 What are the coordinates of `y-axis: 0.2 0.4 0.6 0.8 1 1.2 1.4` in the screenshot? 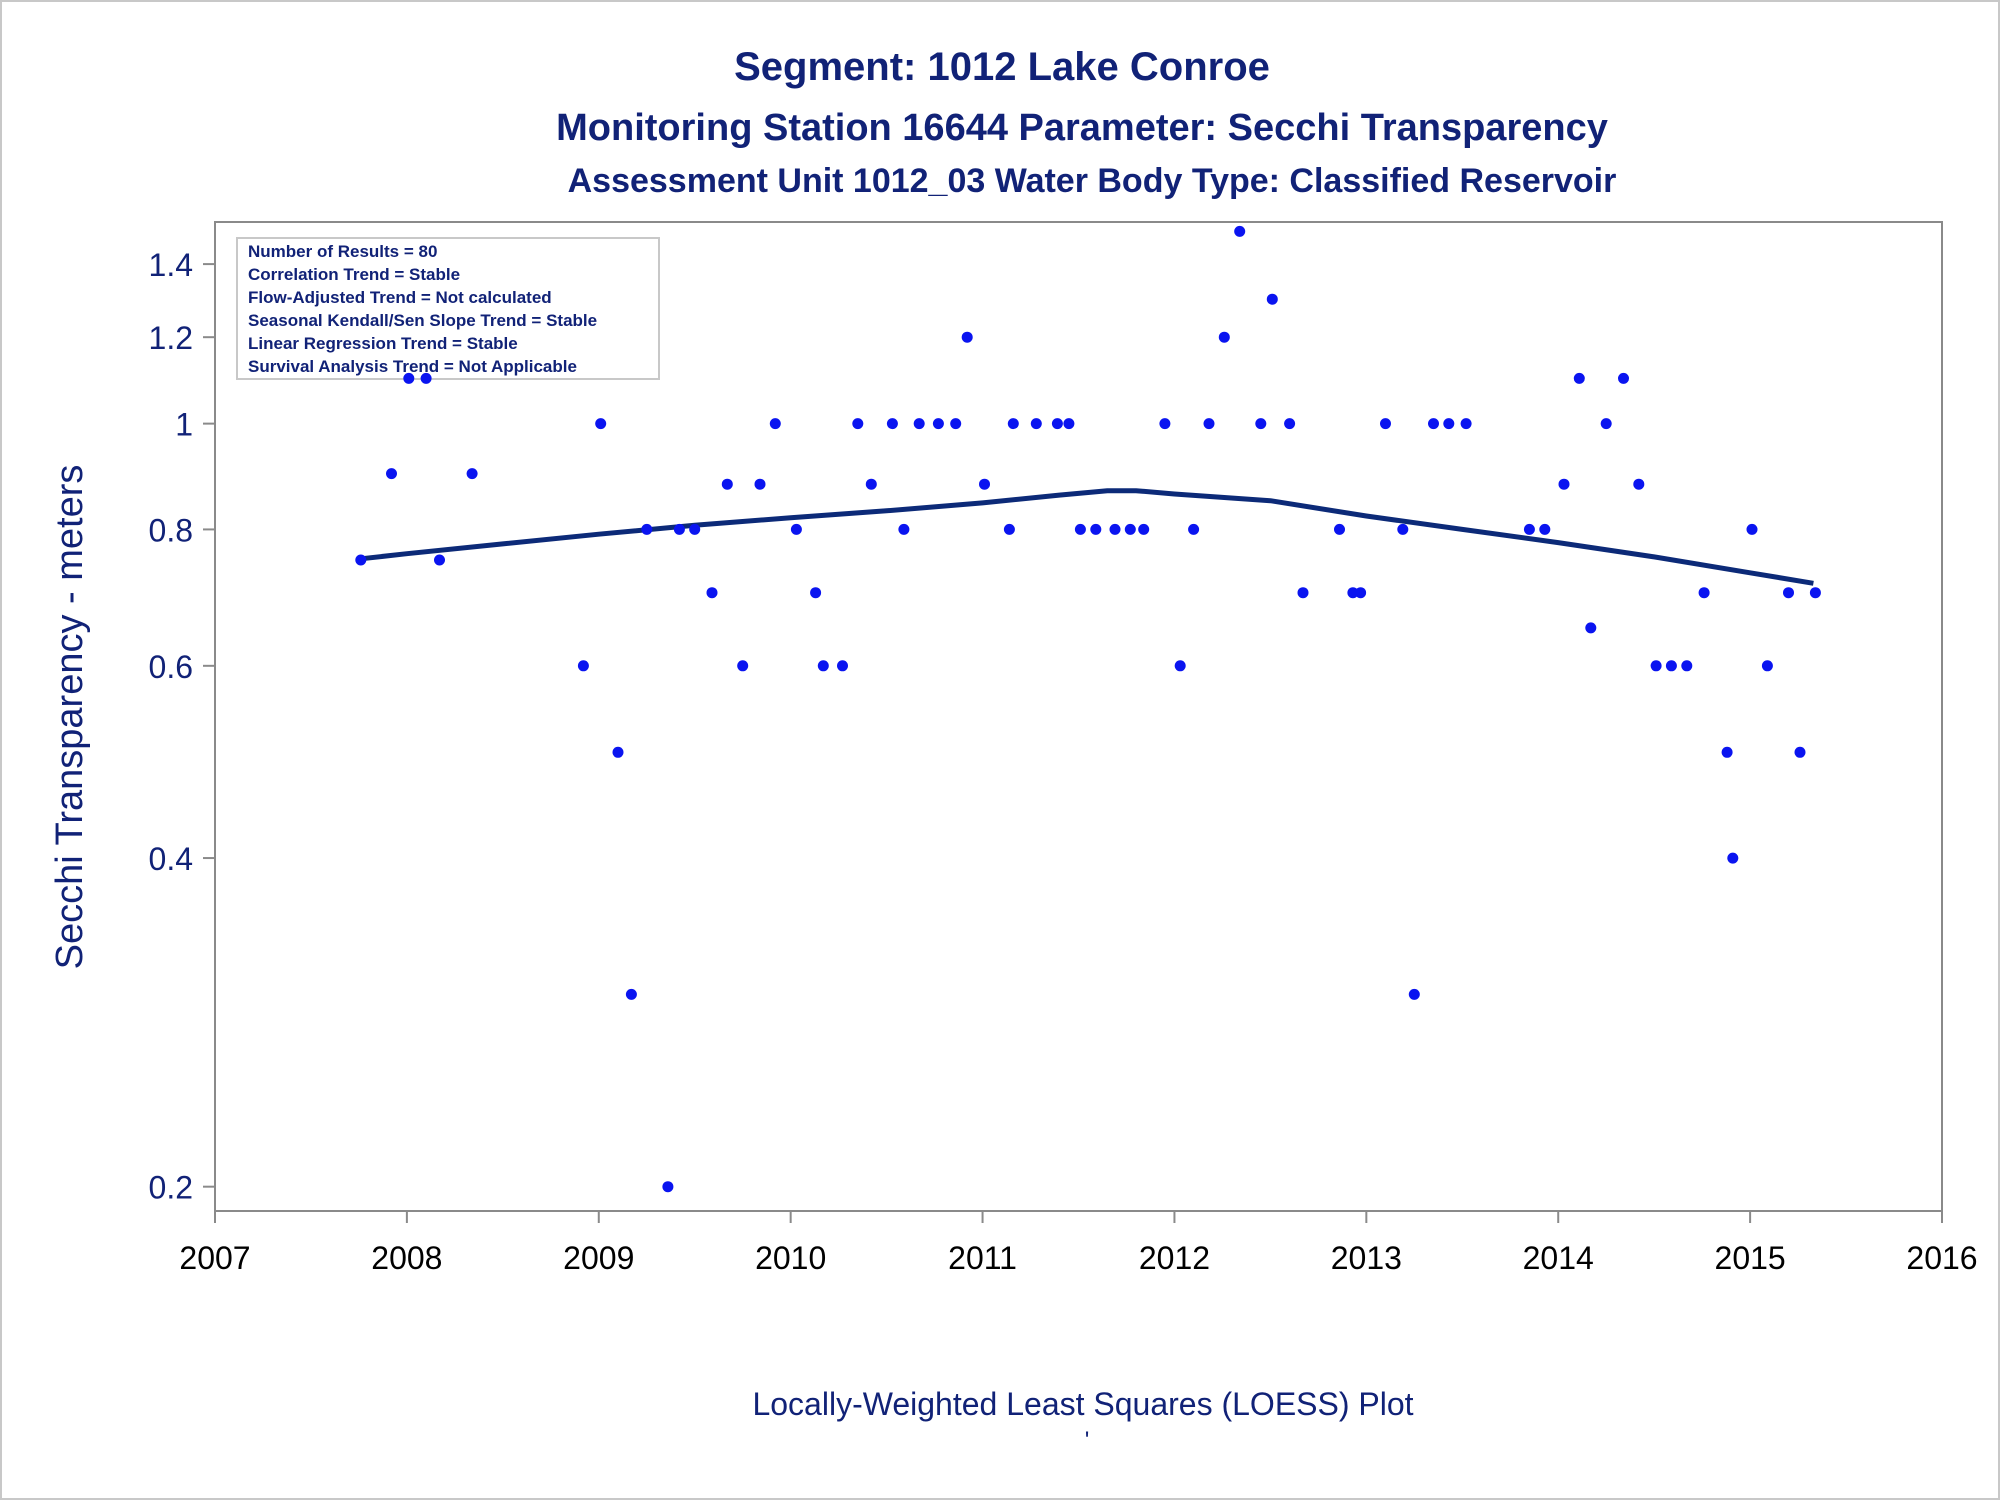 It's located at (182, 726).